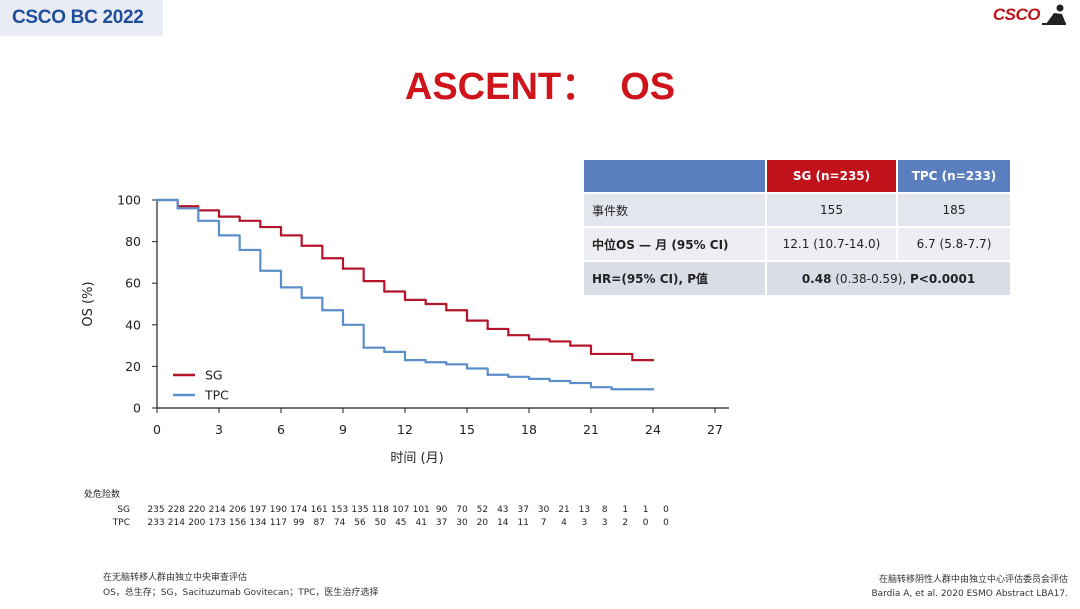 Image resolution: width=1080 pixels, height=609 pixels. Describe the element at coordinates (137, 408) in the screenshot. I see `y-tick-label: 0` at that location.